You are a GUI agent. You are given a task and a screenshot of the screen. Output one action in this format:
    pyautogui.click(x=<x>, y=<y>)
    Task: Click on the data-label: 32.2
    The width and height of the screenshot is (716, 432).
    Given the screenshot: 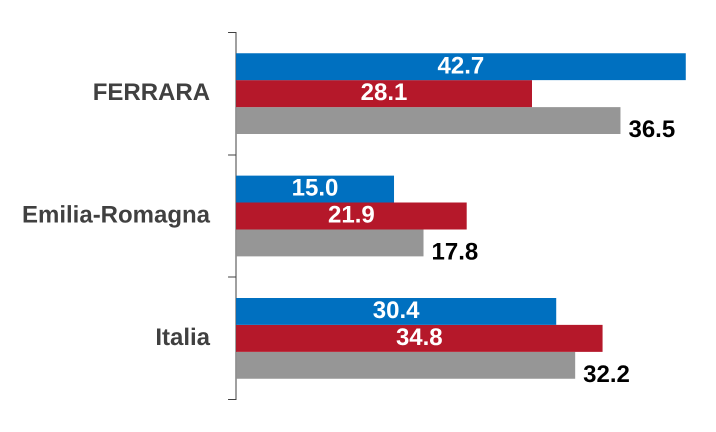 What is the action you would take?
    pyautogui.click(x=606, y=374)
    